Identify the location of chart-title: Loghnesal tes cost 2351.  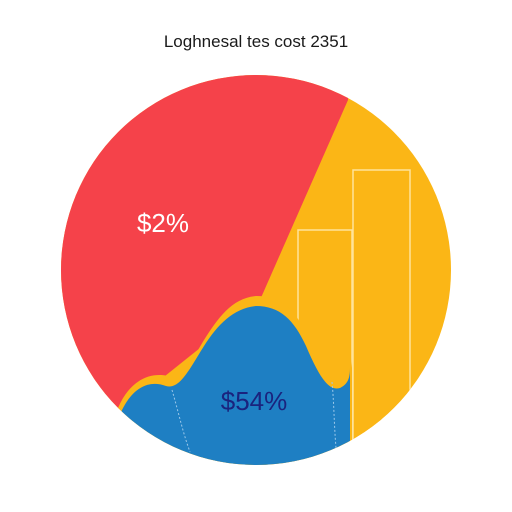
(256, 41).